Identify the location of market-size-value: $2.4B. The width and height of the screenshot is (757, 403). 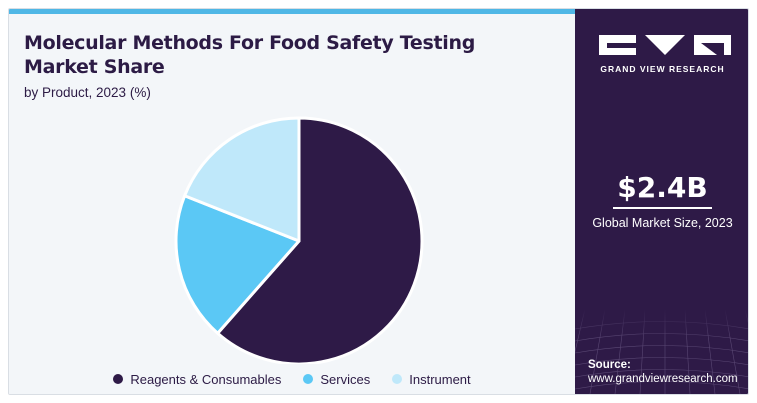
(662, 187).